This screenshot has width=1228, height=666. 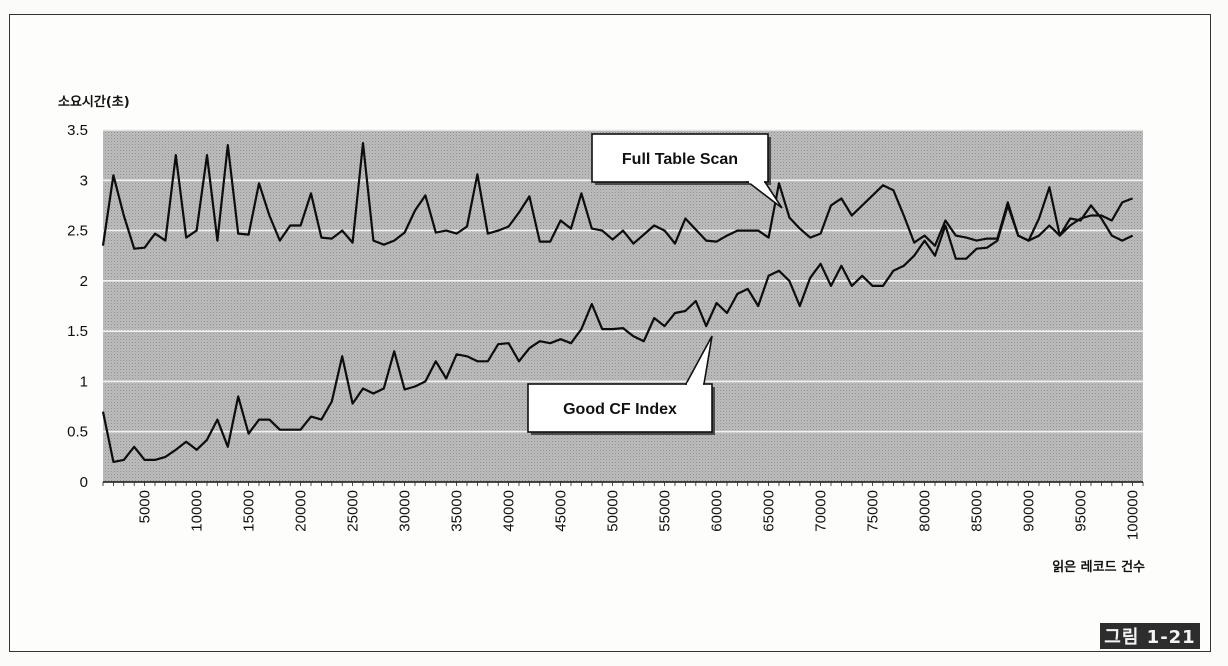 I want to click on x-tick-label: 90000, so click(x=1029, y=511).